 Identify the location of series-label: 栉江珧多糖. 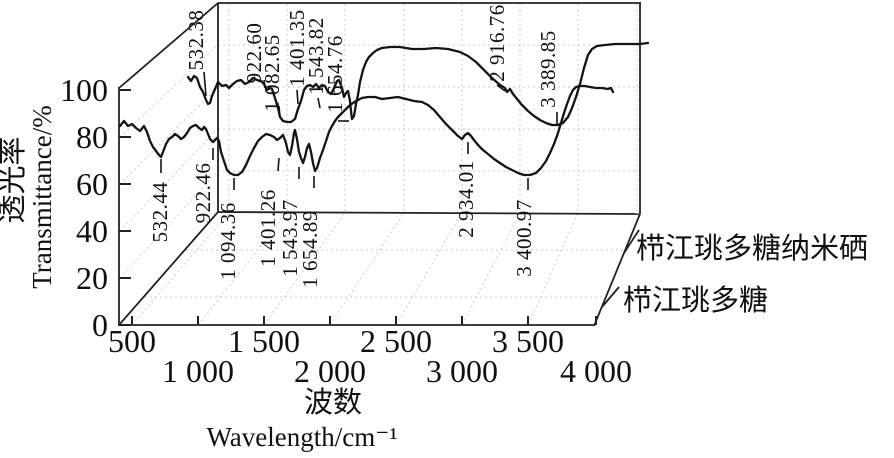
(695, 300).